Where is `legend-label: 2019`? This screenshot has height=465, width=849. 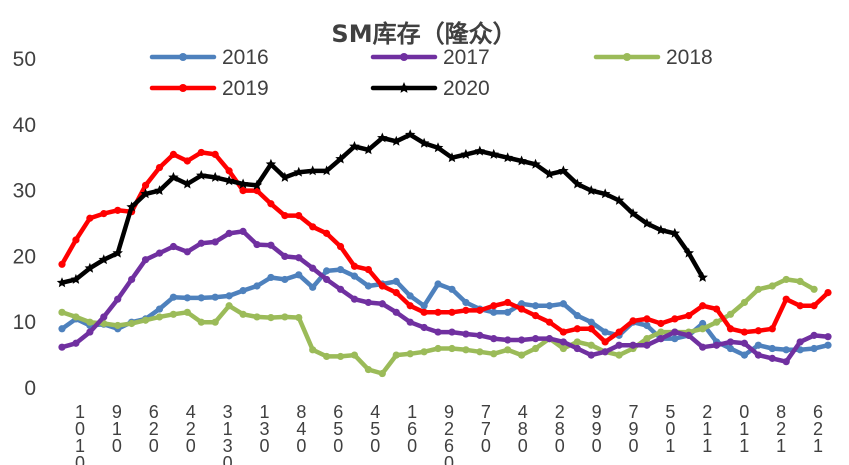 legend-label: 2019 is located at coordinates (245, 88).